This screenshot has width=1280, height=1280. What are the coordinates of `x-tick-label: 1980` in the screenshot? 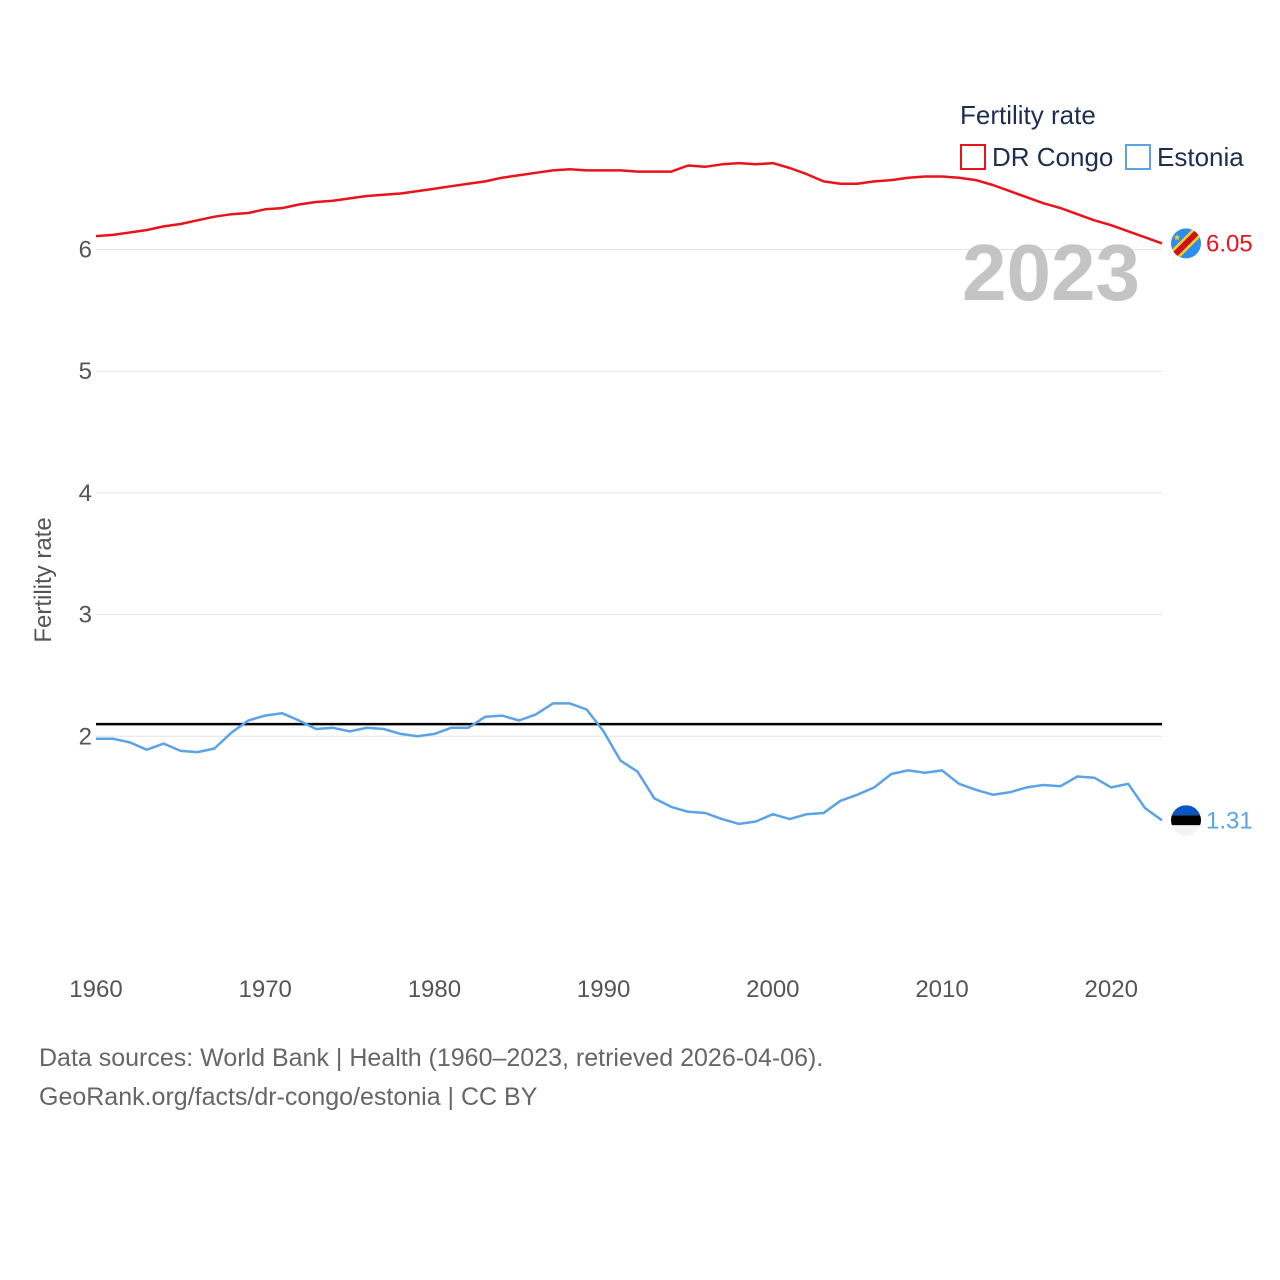 It's located at (434, 989).